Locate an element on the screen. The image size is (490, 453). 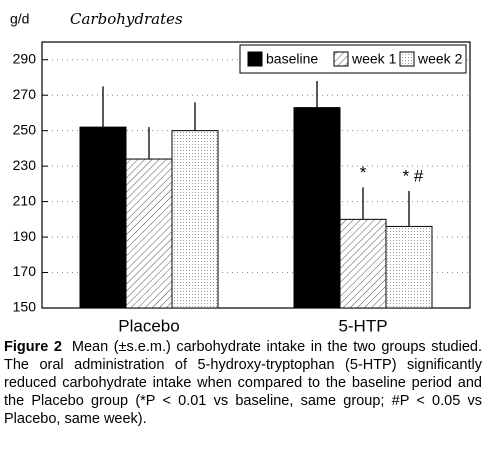
y-tick-label: 290 is located at coordinates (25, 58).